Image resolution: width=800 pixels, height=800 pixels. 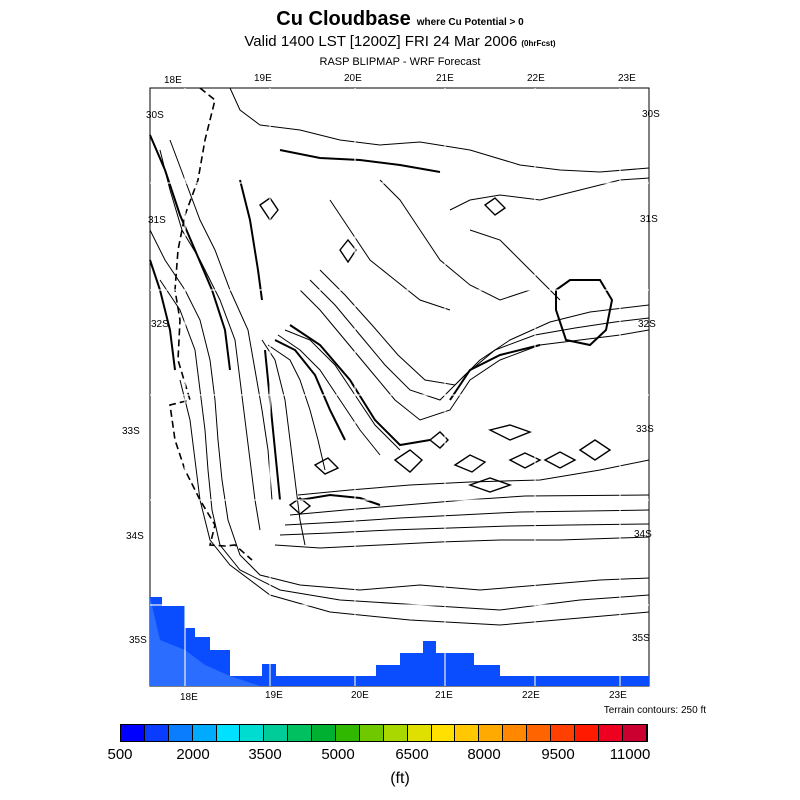 What do you see at coordinates (120, 754) in the screenshot?
I see `colorbar-tick-label: 500` at bounding box center [120, 754].